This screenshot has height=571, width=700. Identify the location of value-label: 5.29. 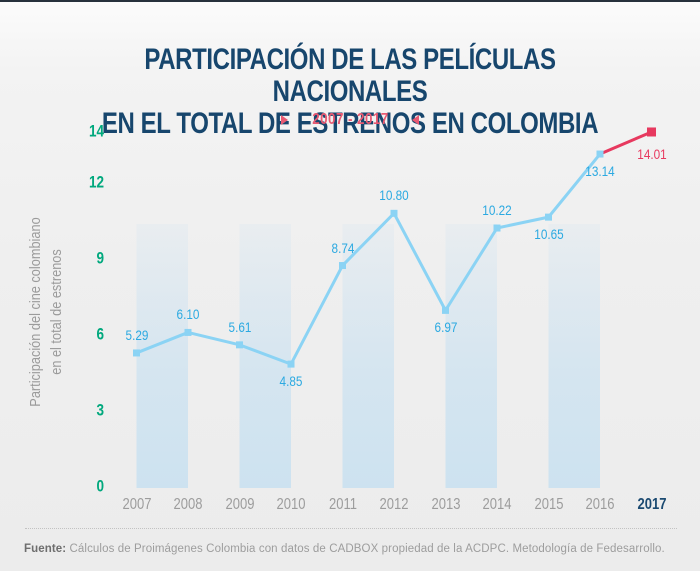
(136, 334).